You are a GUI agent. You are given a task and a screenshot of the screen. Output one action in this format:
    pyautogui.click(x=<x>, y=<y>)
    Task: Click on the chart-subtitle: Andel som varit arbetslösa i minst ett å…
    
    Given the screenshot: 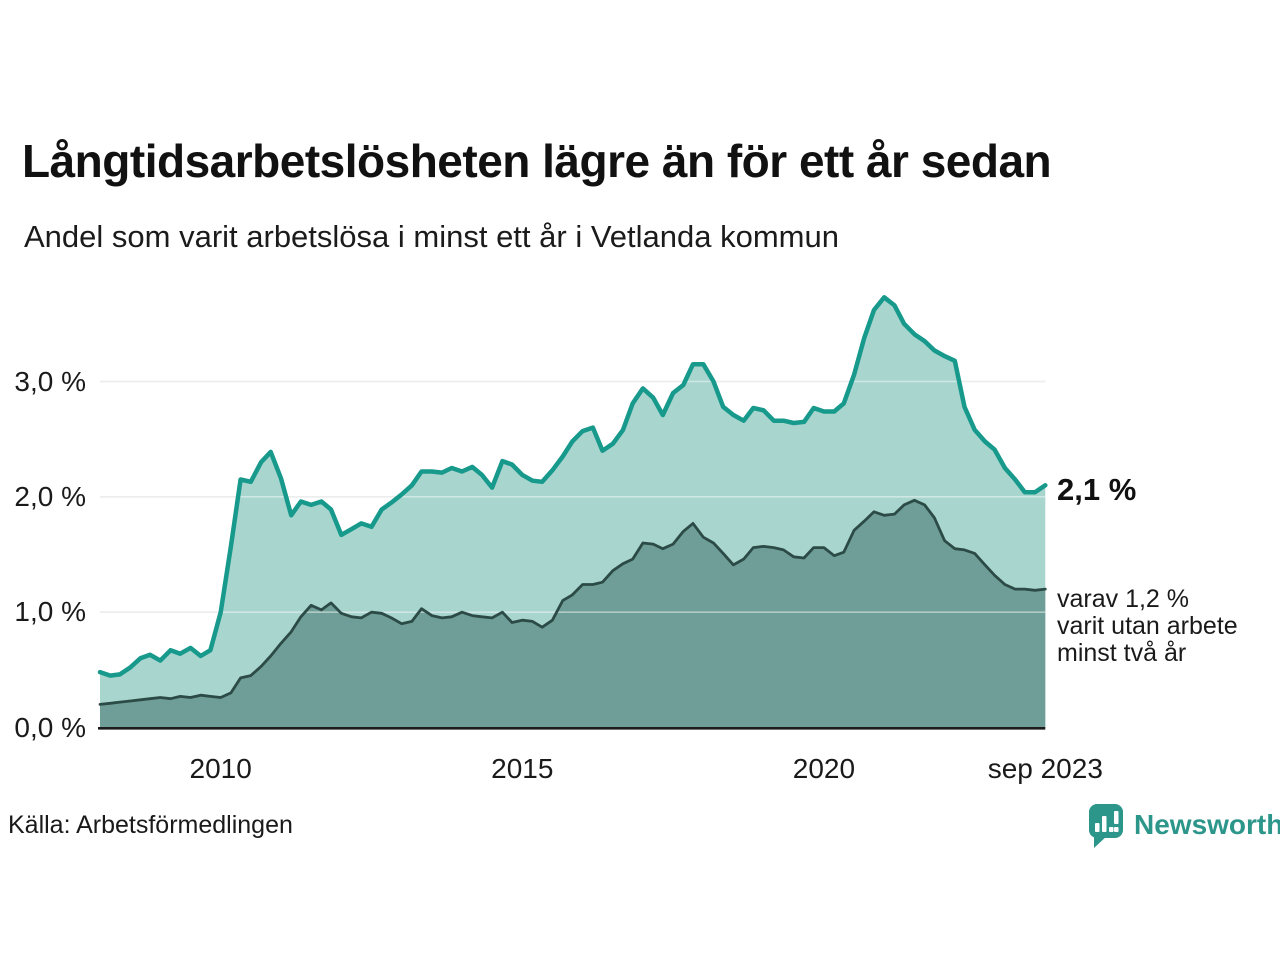 What is the action you would take?
    pyautogui.click(x=431, y=236)
    